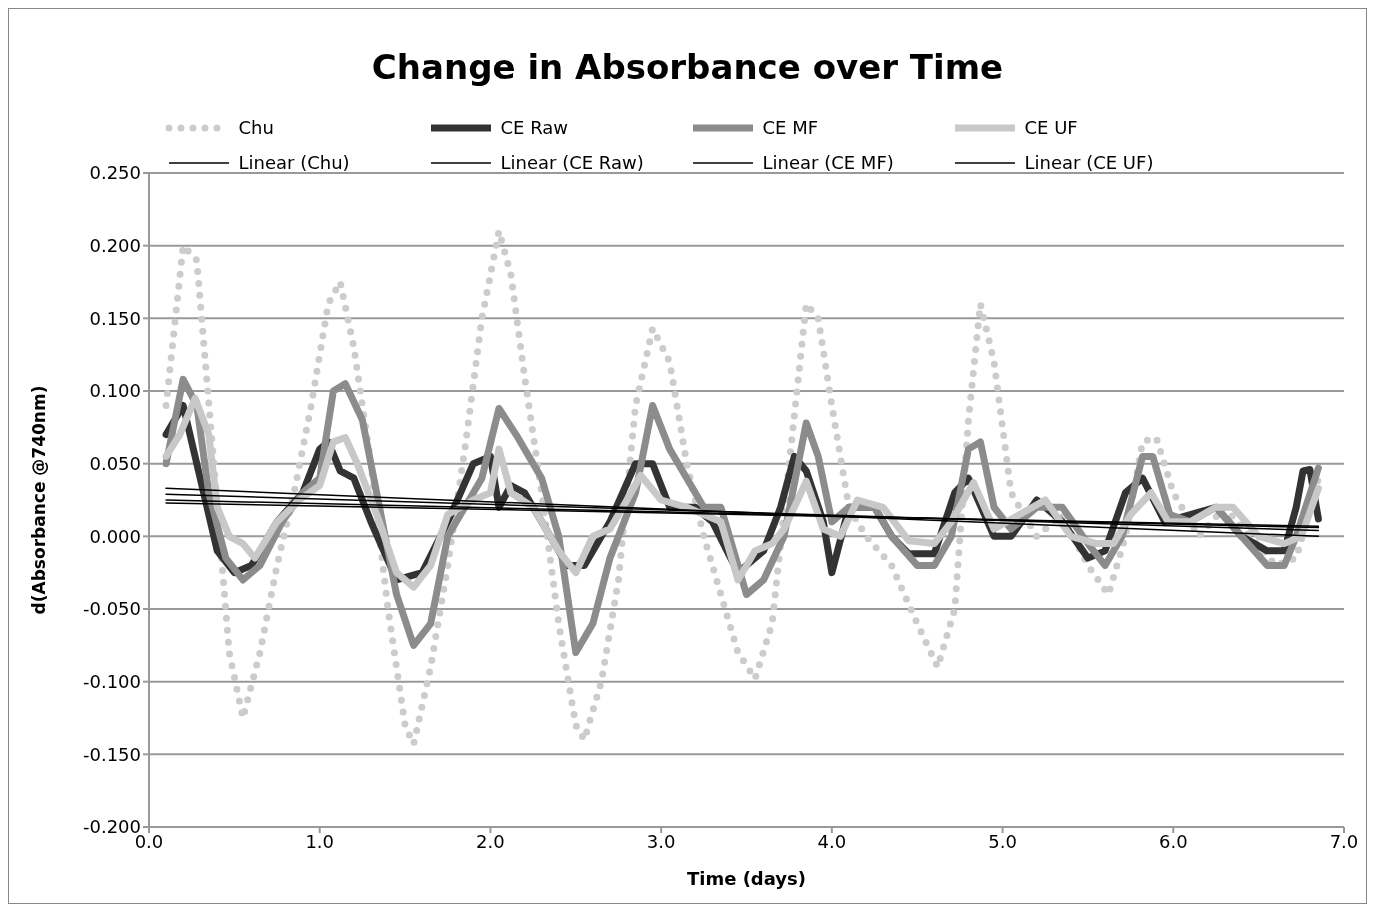  I want to click on x-tick-label: 5.0, so click(1002, 841).